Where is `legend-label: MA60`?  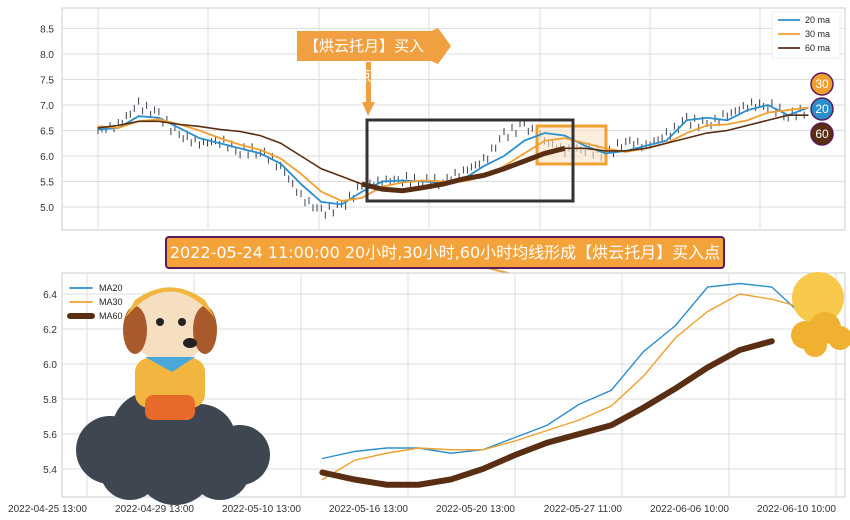 legend-label: MA60 is located at coordinates (111, 316).